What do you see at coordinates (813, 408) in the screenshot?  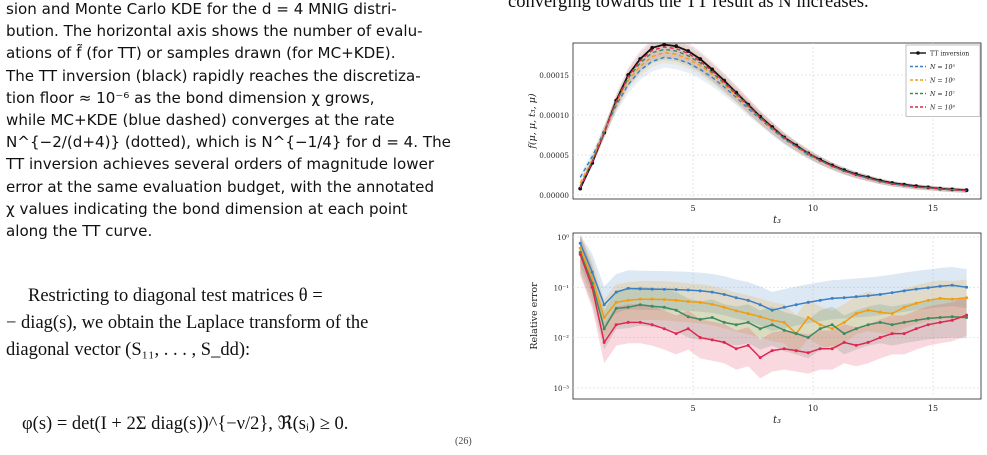 I see `x-tick-label: 10` at bounding box center [813, 408].